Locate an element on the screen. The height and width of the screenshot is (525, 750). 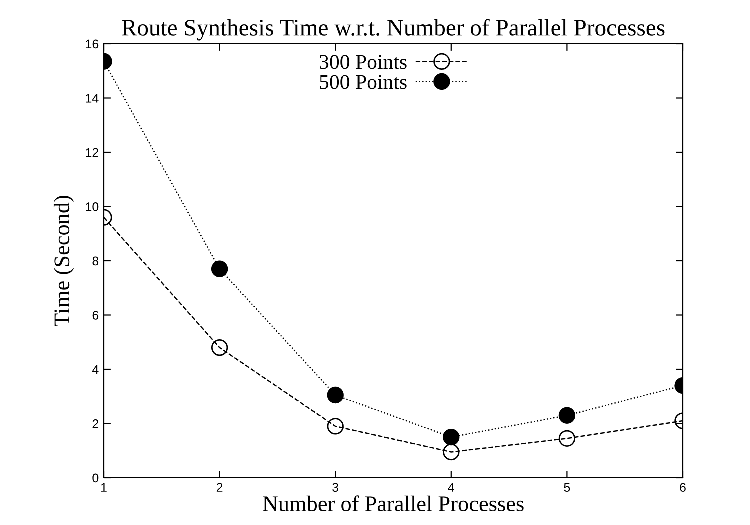
x-tick-label: 1 is located at coordinates (104, 487).